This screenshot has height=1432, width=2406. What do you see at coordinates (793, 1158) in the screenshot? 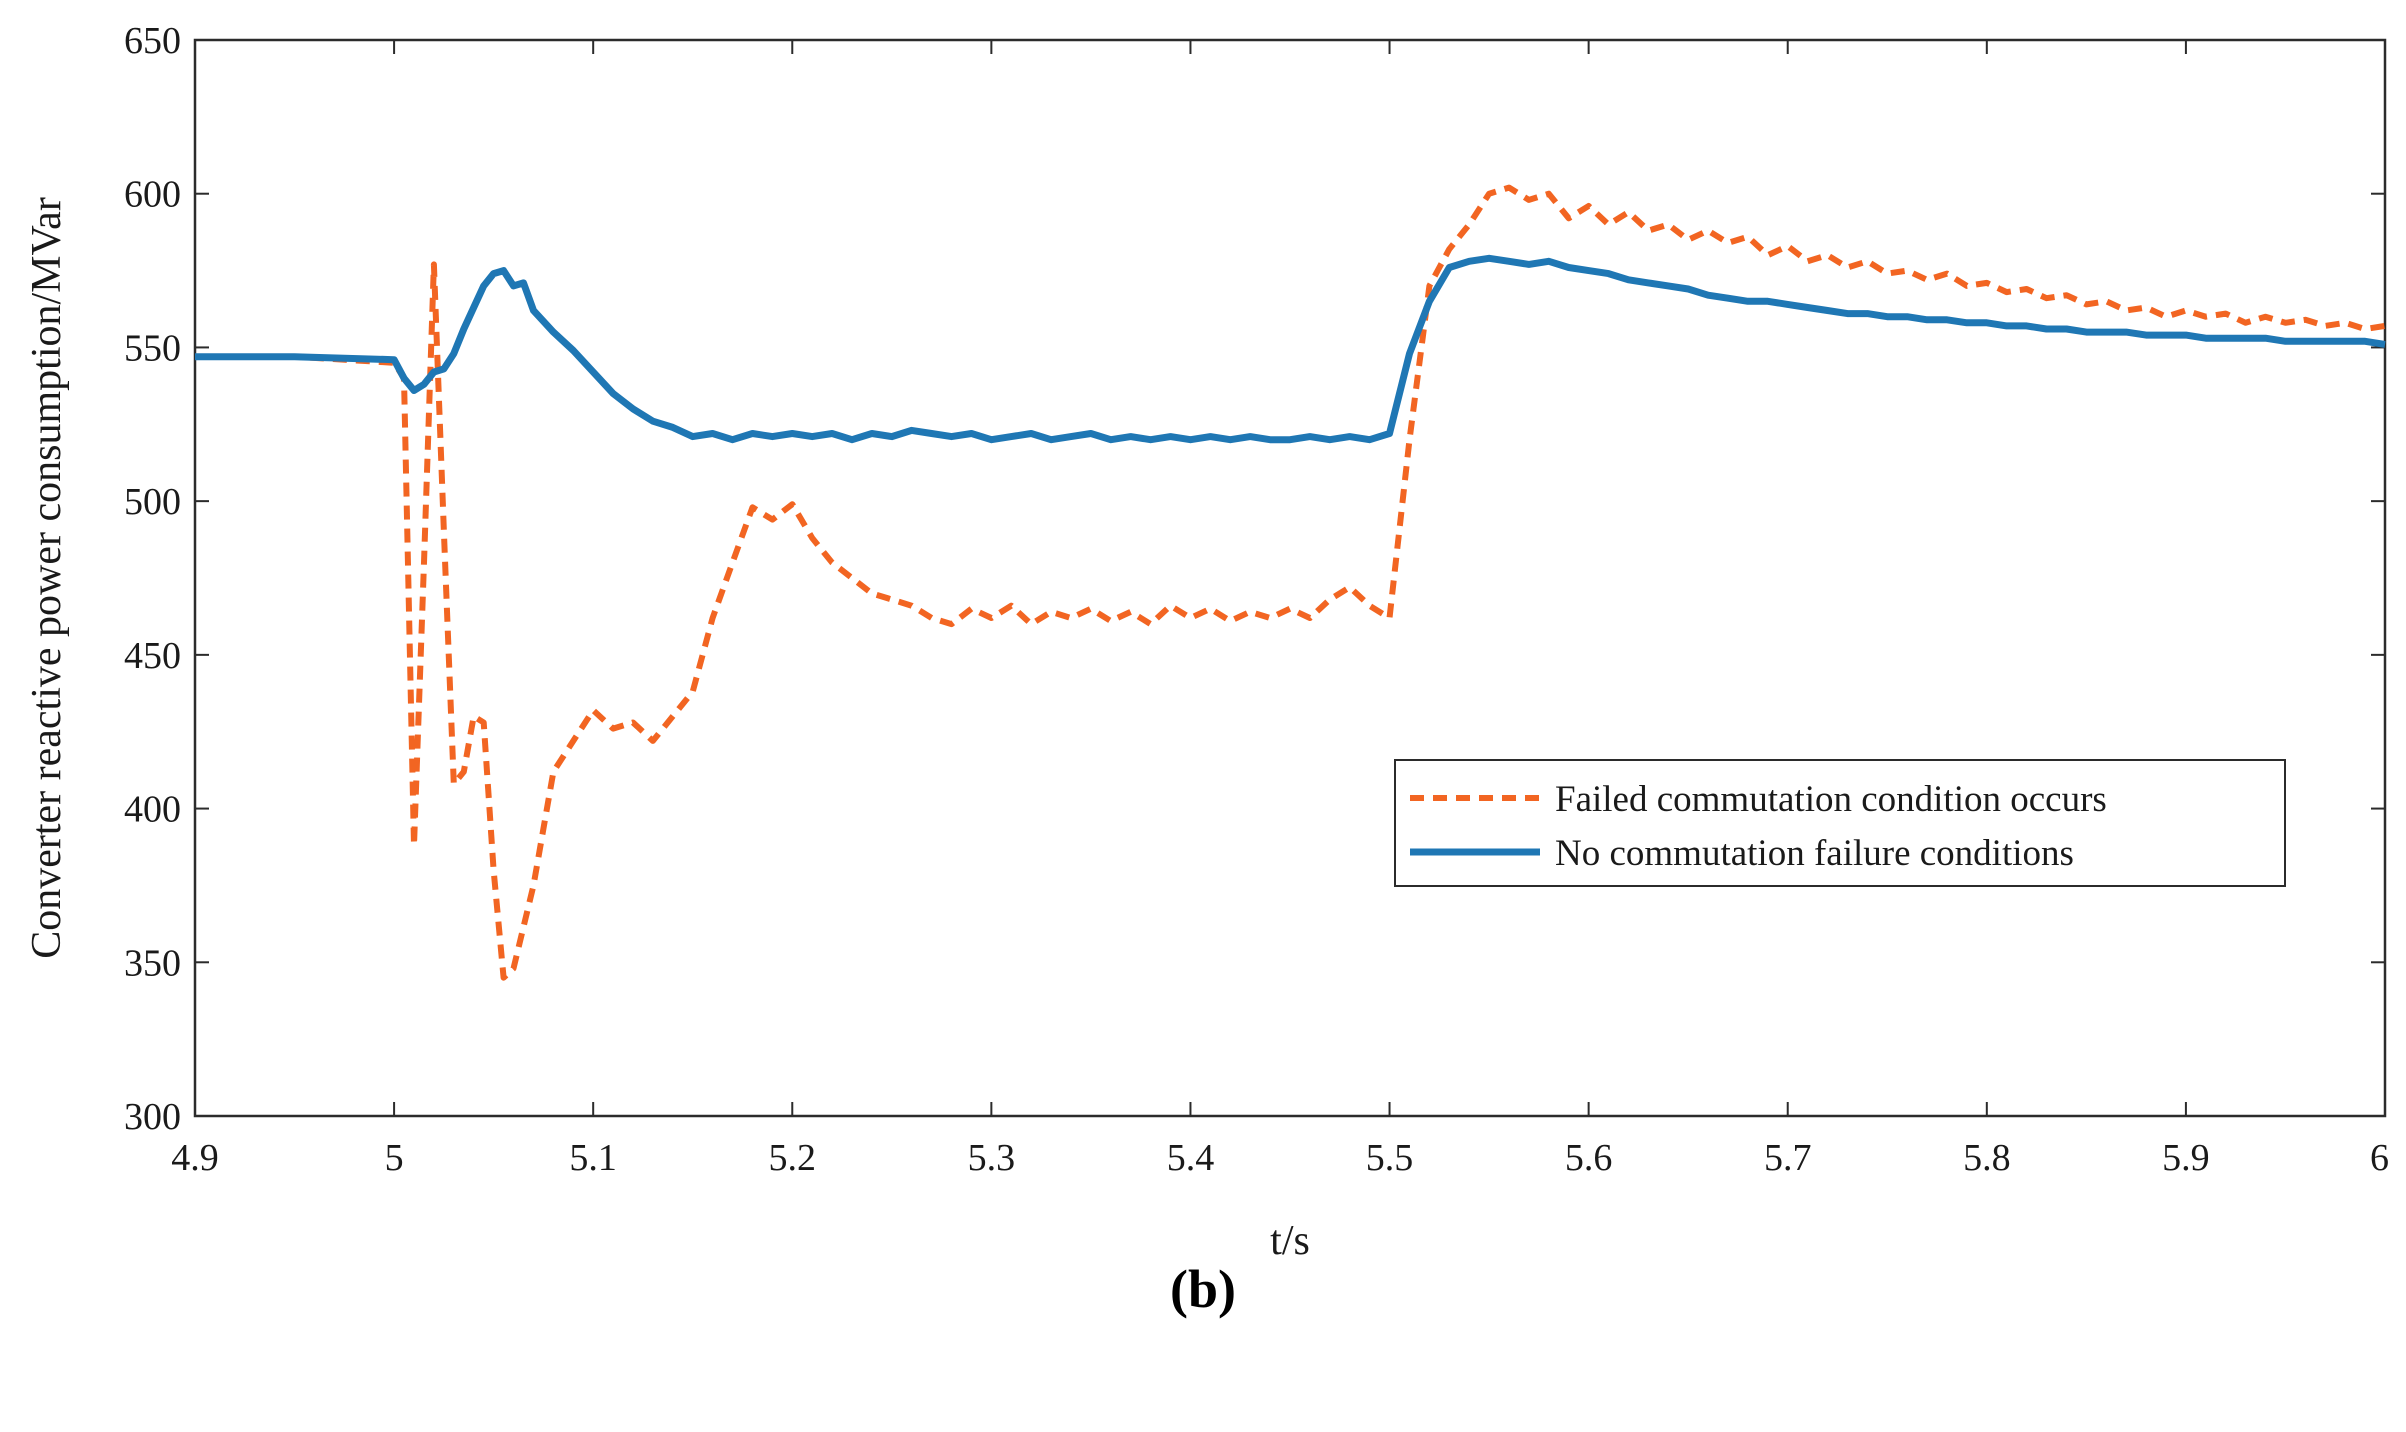
I see `x-tick-label: 5.2` at bounding box center [793, 1158].